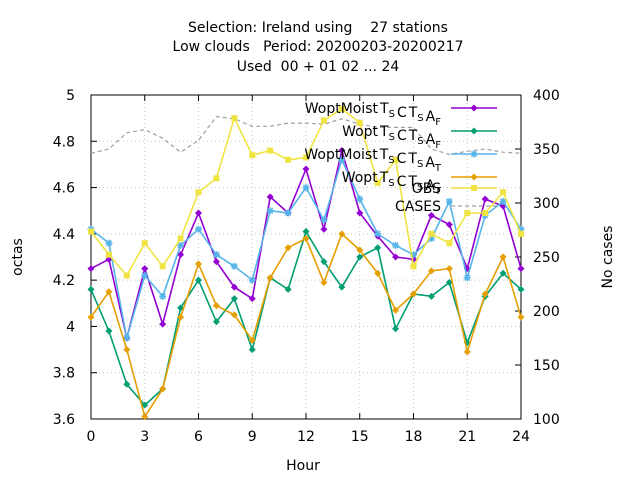  I want to click on x-tick-label: 21, so click(467, 437).